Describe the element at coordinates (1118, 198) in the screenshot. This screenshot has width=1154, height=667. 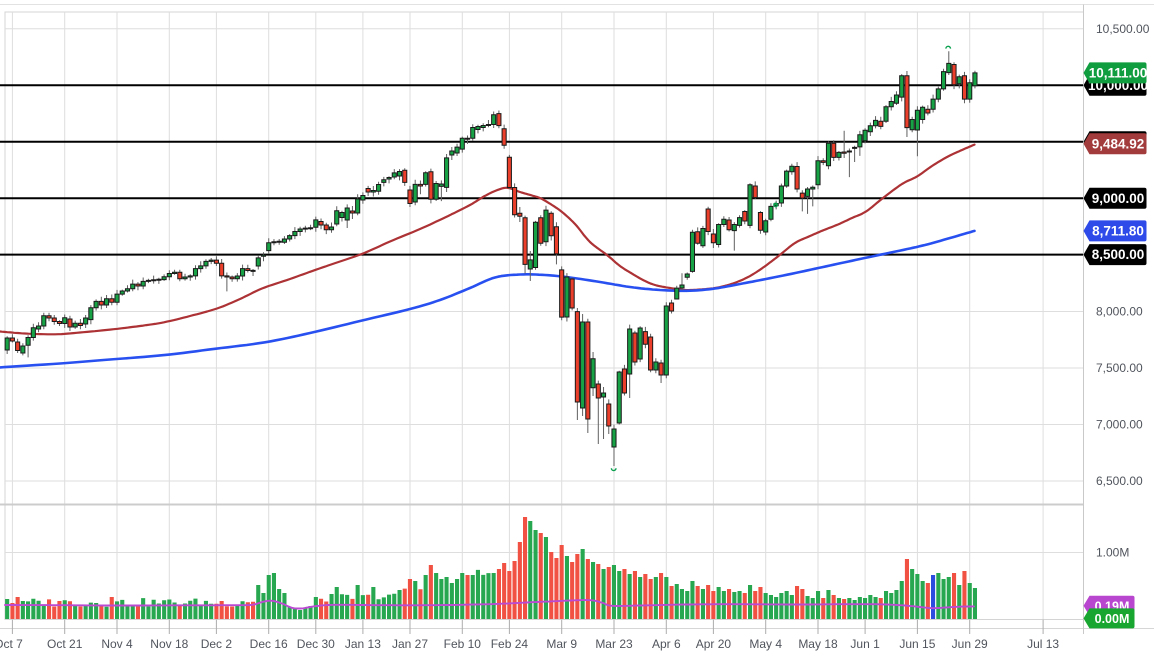
I see `svg-text: 9,000.00` at that location.